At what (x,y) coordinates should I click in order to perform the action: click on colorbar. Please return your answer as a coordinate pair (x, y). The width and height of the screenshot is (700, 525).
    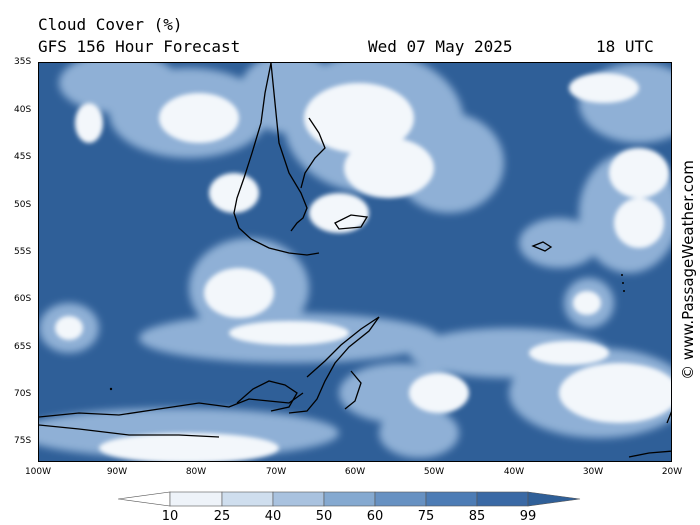
    Looking at the image, I should click on (349, 499).